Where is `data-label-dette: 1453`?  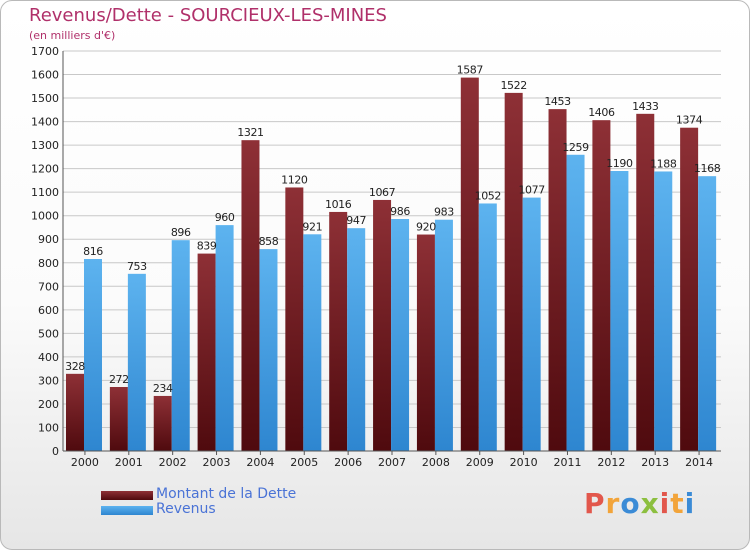 data-label-dette: 1453 is located at coordinates (557, 101).